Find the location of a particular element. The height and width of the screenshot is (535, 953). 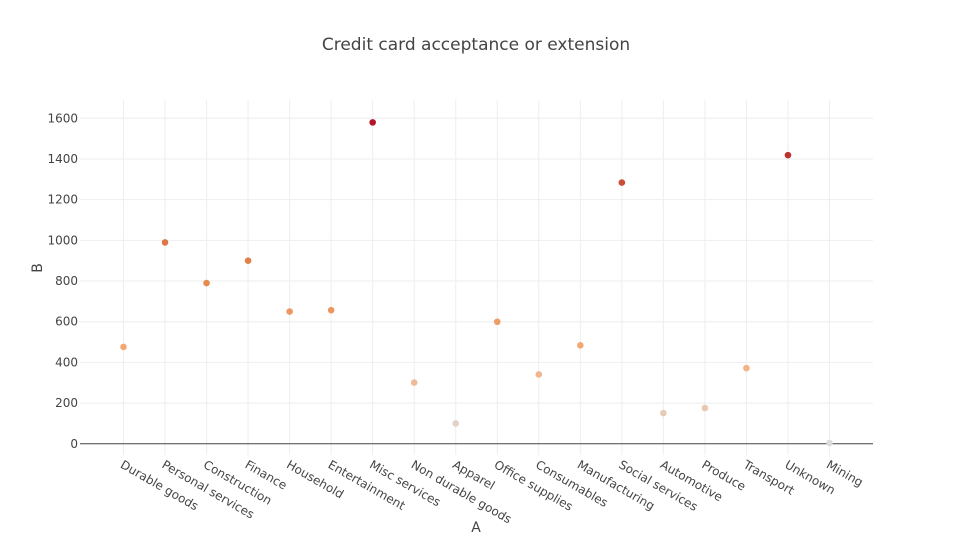

y-tick-label: 200 is located at coordinates (66, 403).